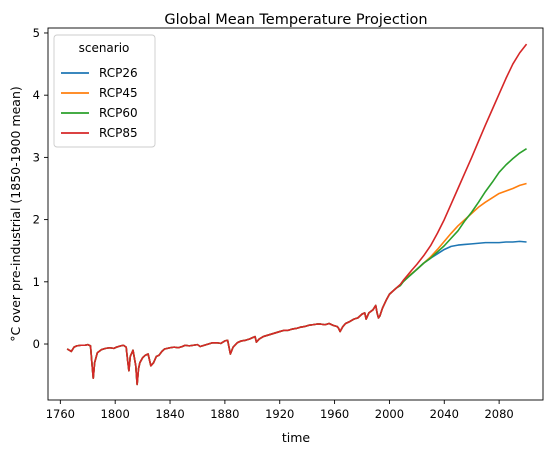 This screenshot has height=455, width=554. What do you see at coordinates (169, 414) in the screenshot?
I see `x-tick-label: 1840` at bounding box center [169, 414].